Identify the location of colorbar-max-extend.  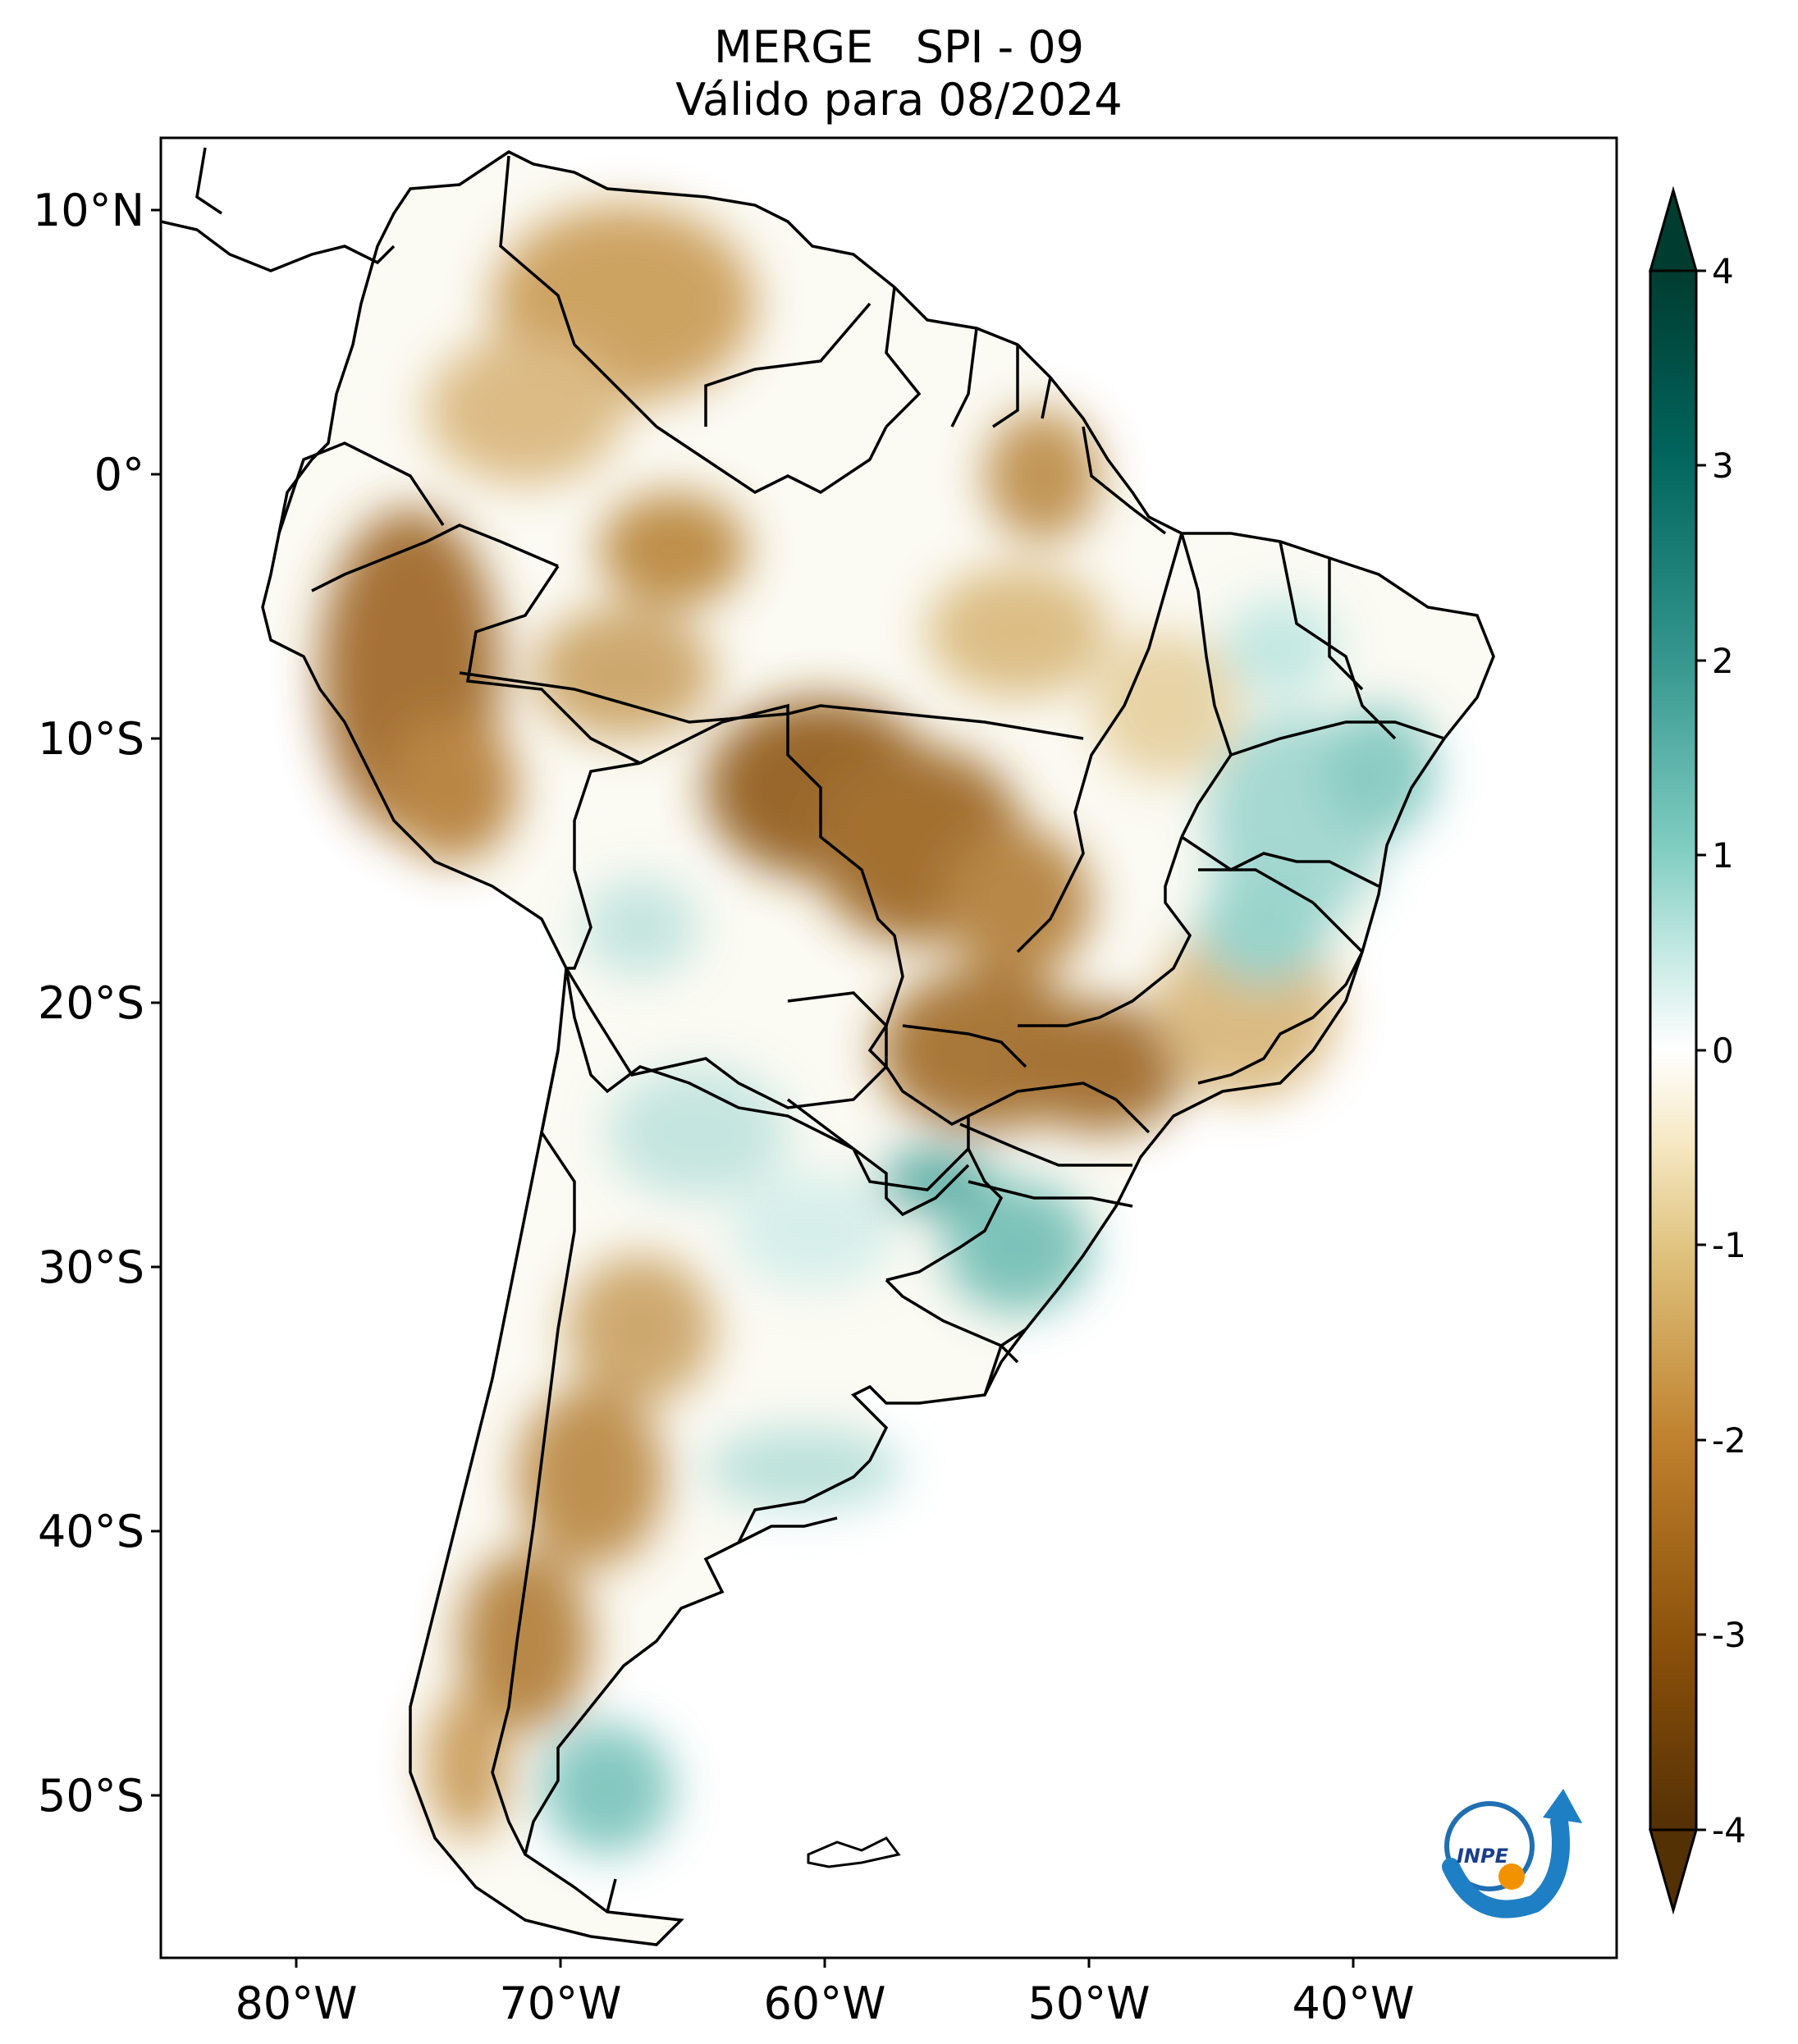
(1673, 228).